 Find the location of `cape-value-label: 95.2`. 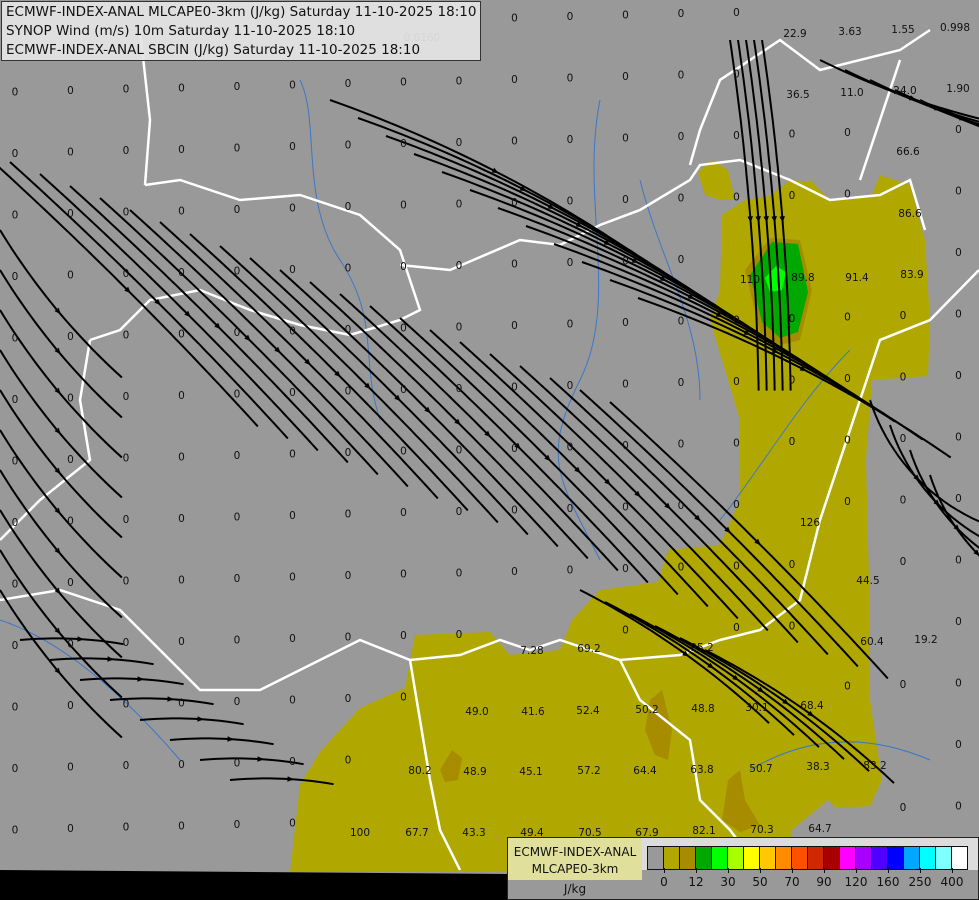

cape-value-label: 95.2 is located at coordinates (701, 648).